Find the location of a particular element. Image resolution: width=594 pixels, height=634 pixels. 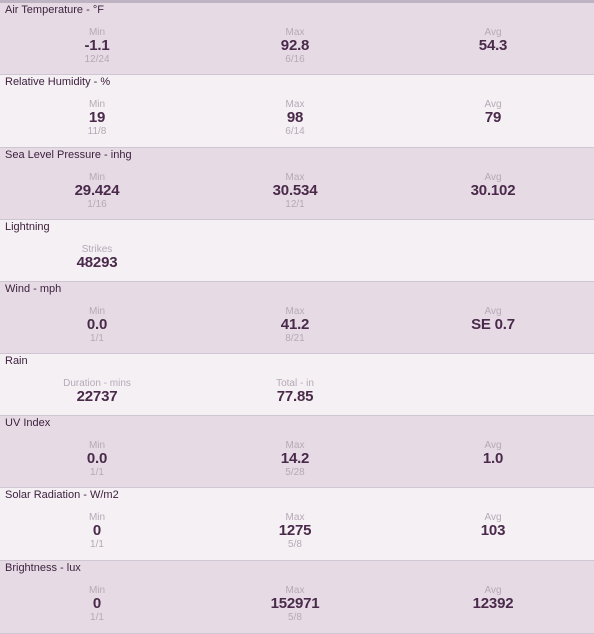

stat-min: Min 19 11/8 is located at coordinates (97, 118).